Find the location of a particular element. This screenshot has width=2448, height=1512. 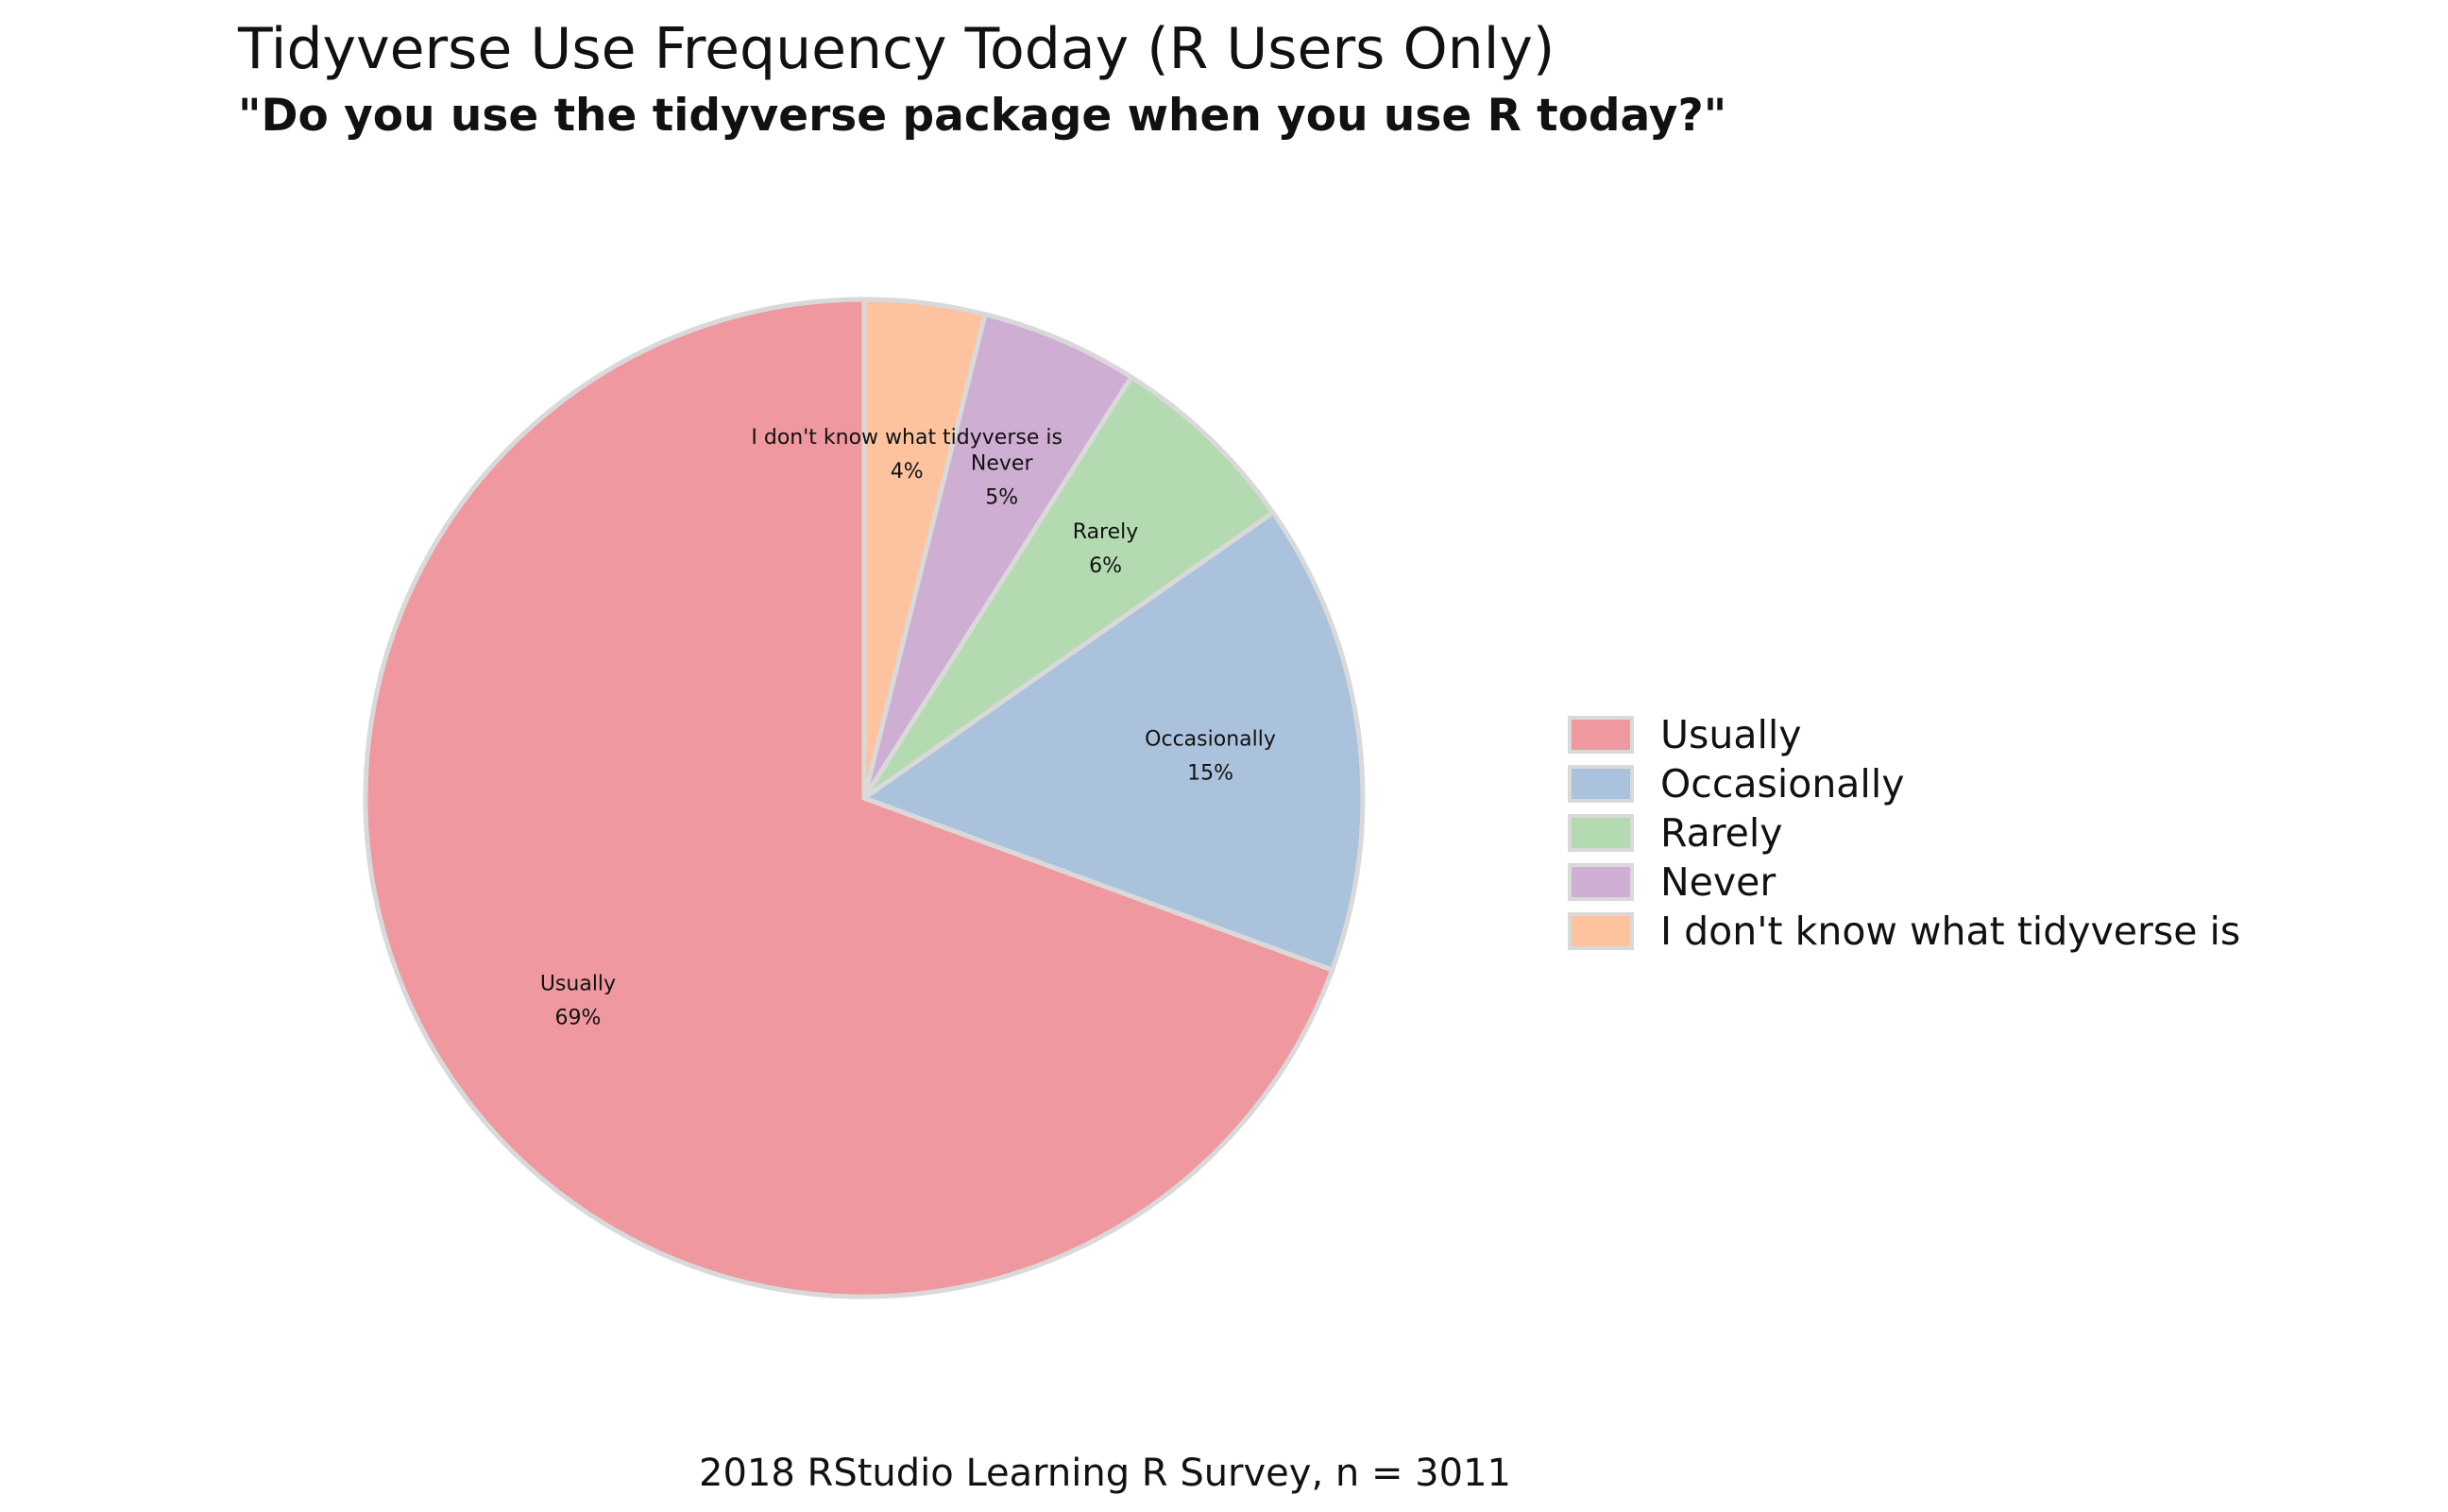

pie-slice-never is located at coordinates (997, 556).